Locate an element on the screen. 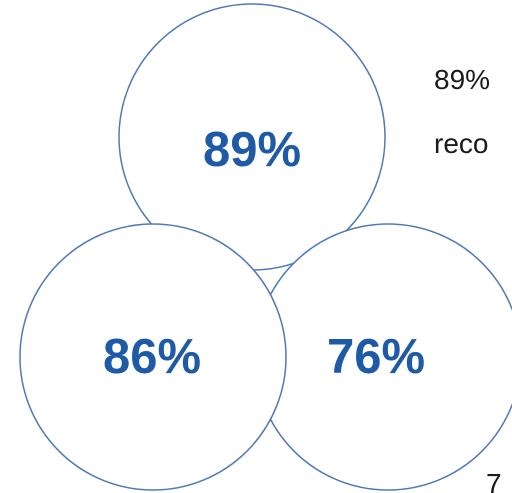 This screenshot has height=493, width=512. bottom-right-circle-value: 76% is located at coordinates (376, 357).